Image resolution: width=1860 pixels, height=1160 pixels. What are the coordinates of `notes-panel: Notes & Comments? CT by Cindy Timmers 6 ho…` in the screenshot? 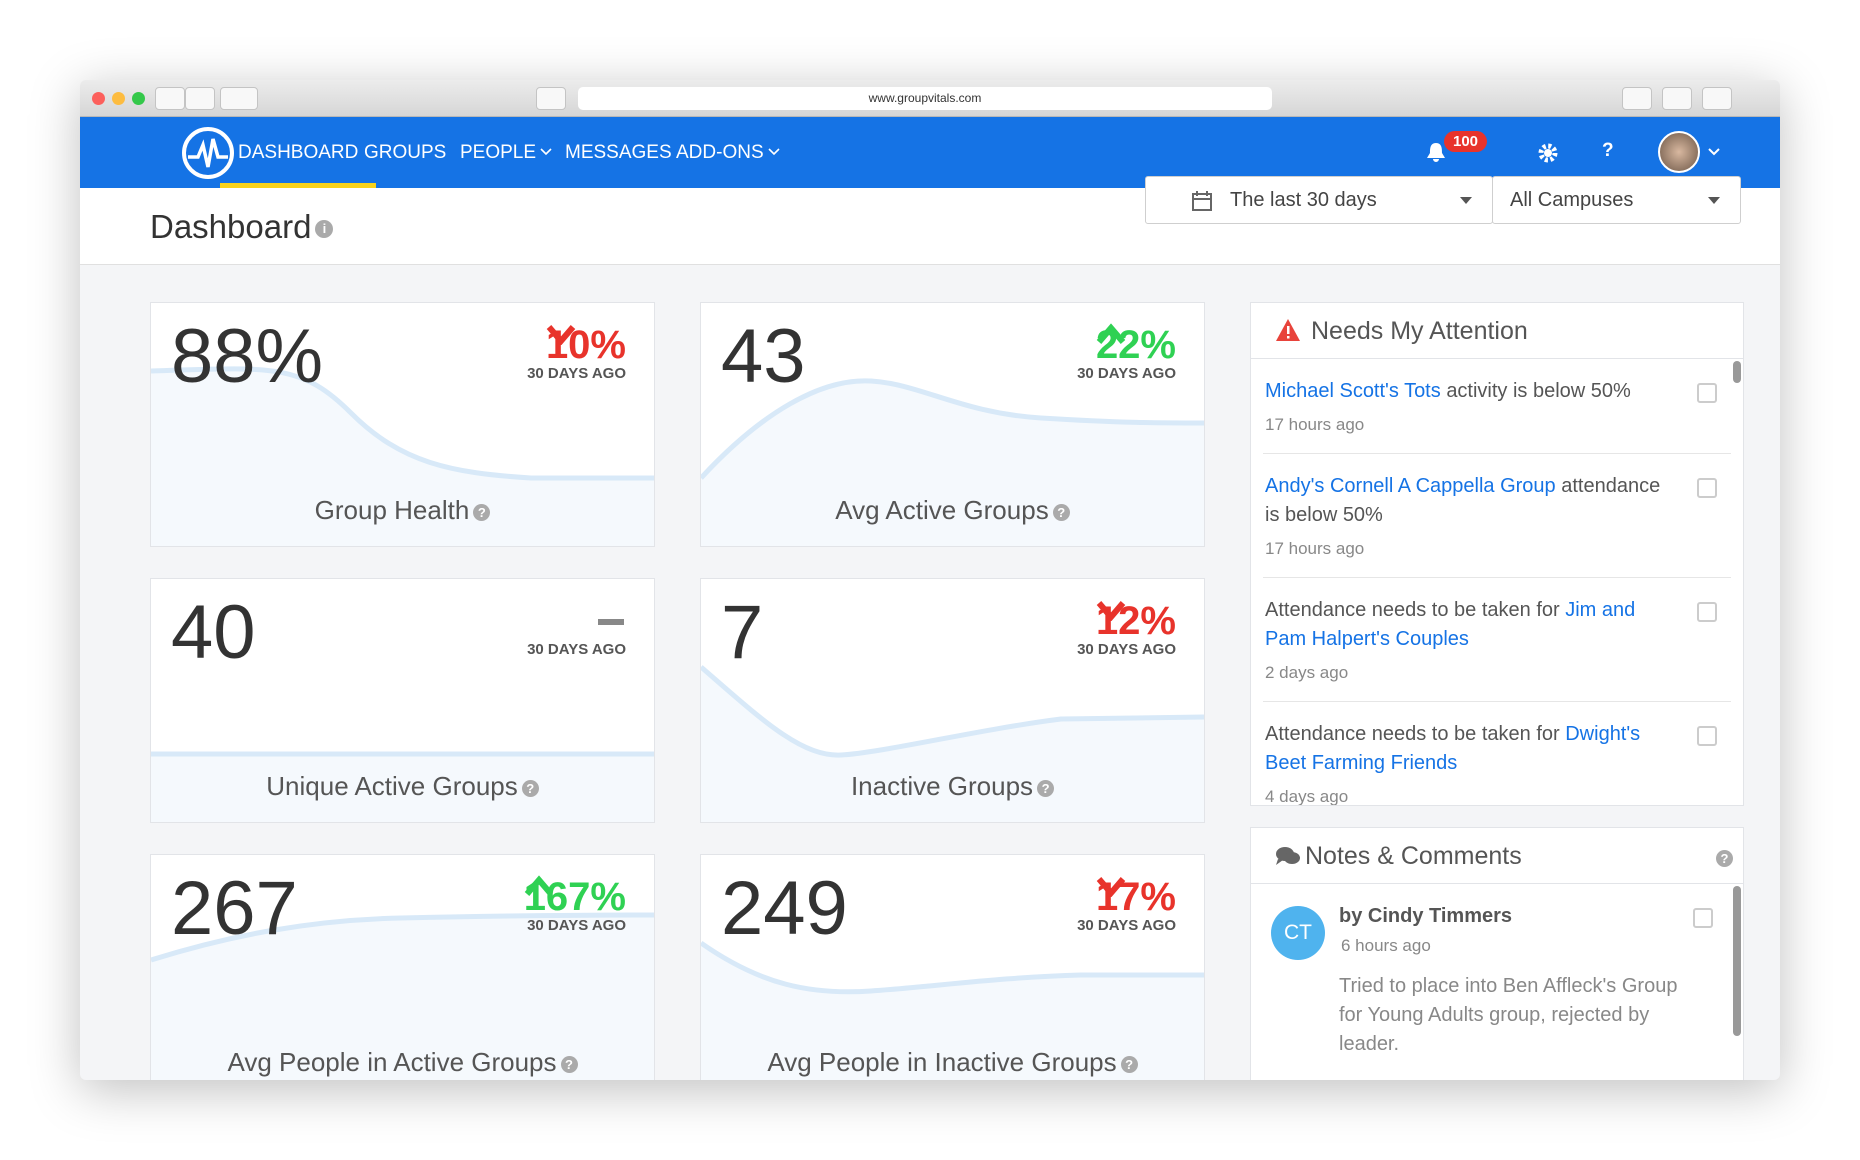 It's located at (1497, 953).